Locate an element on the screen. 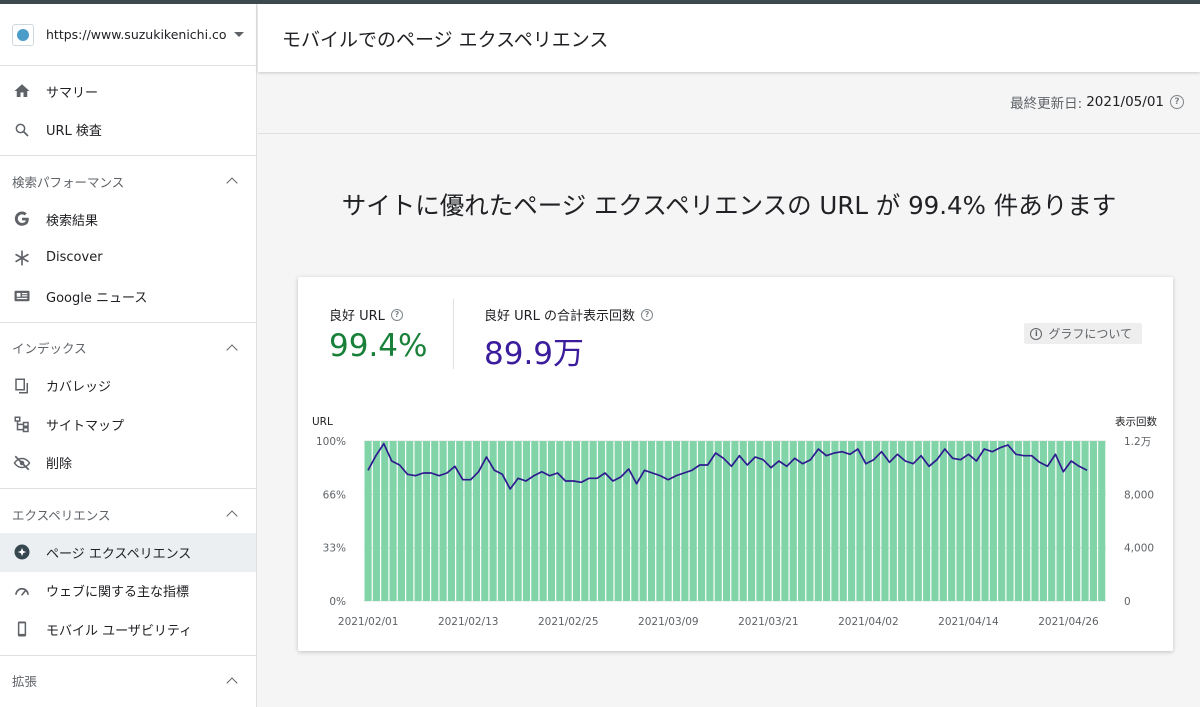 Image resolution: width=1200 pixels, height=707 pixels. dropdown-caret-icon is located at coordinates (239, 34).